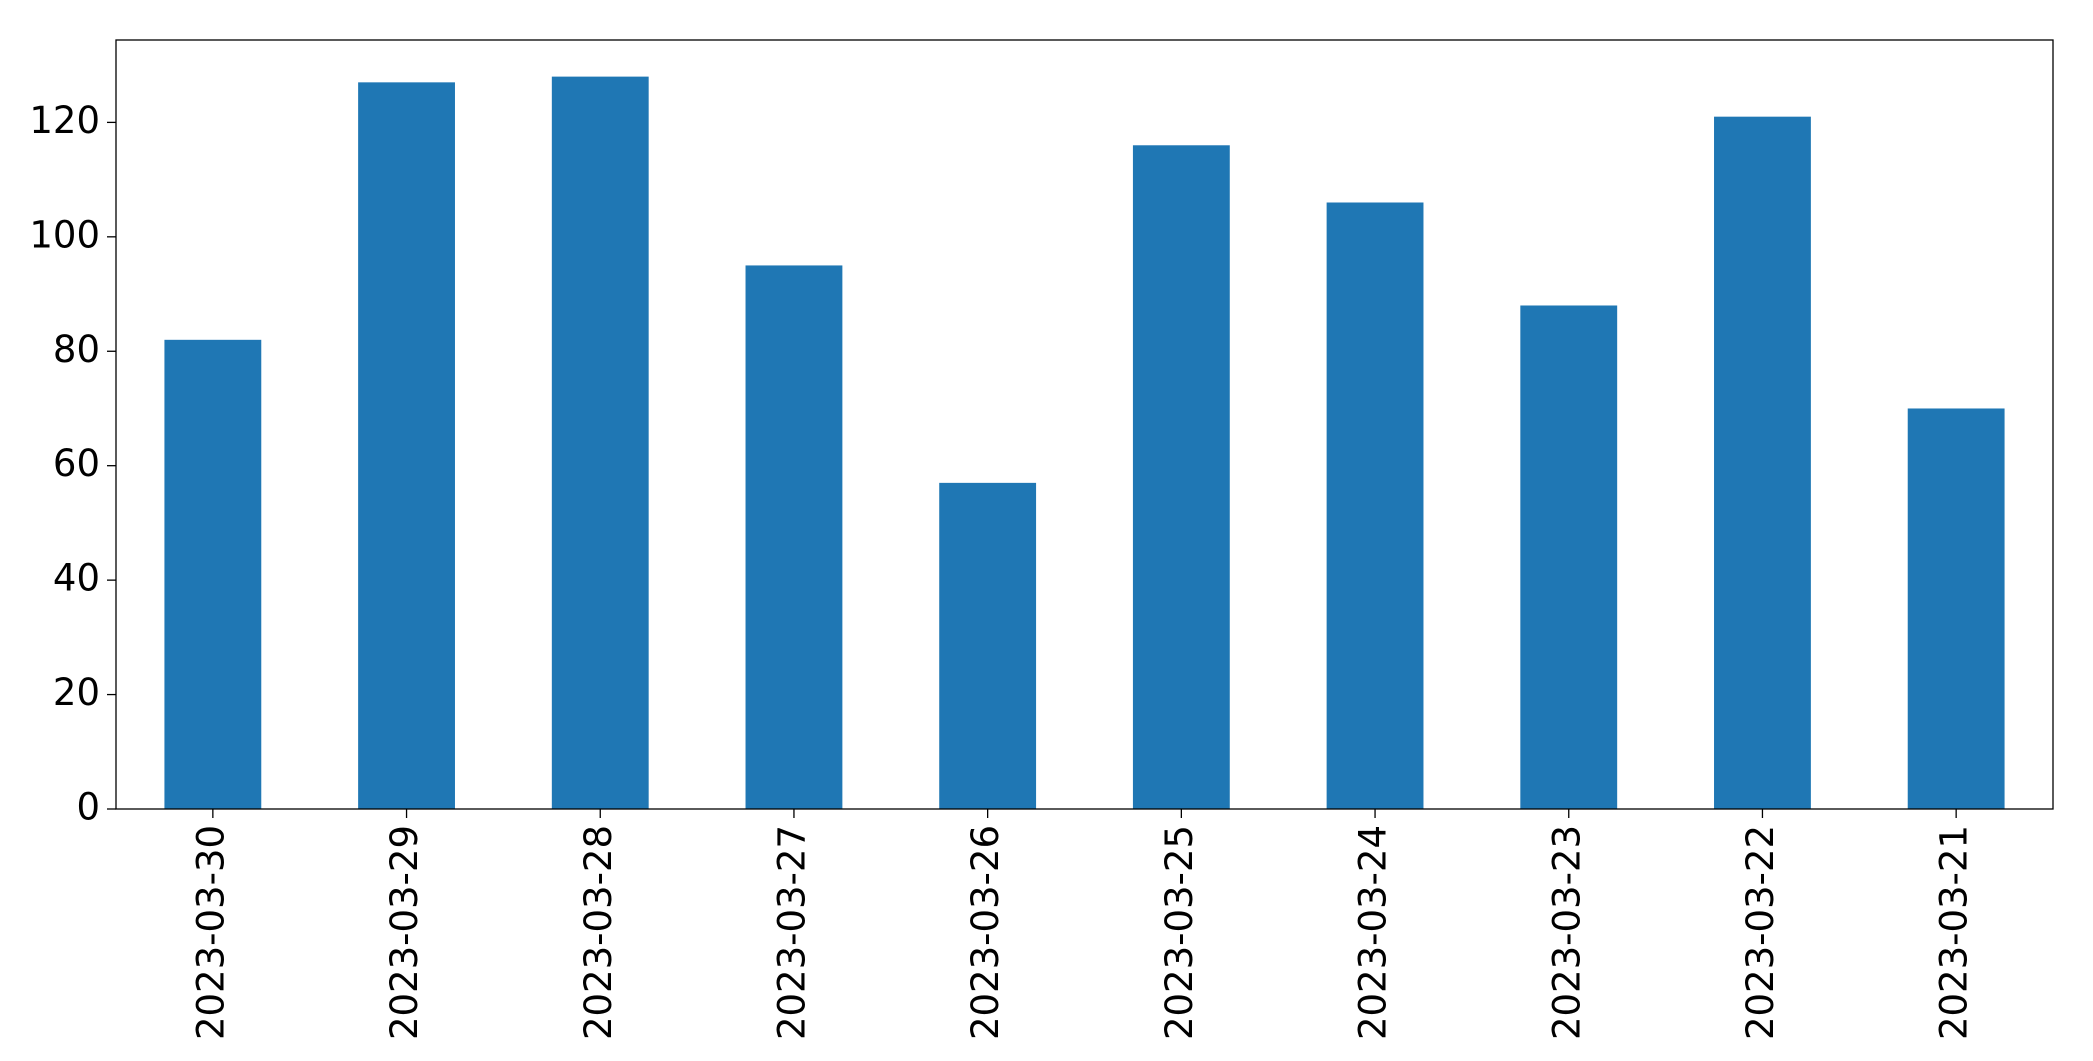 Image resolution: width=2093 pixels, height=1061 pixels. I want to click on y-tick-label: 20, so click(76, 692).